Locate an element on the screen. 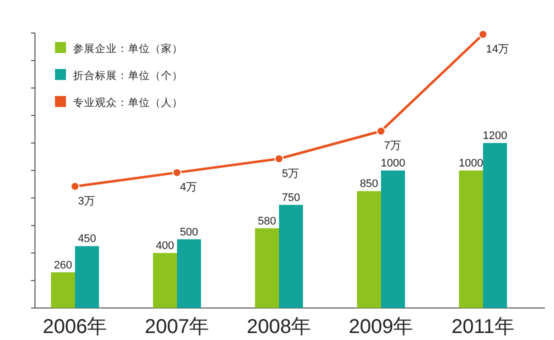 Image resolution: width=554 pixels, height=340 pixels. data-label: 14万 is located at coordinates (498, 49).